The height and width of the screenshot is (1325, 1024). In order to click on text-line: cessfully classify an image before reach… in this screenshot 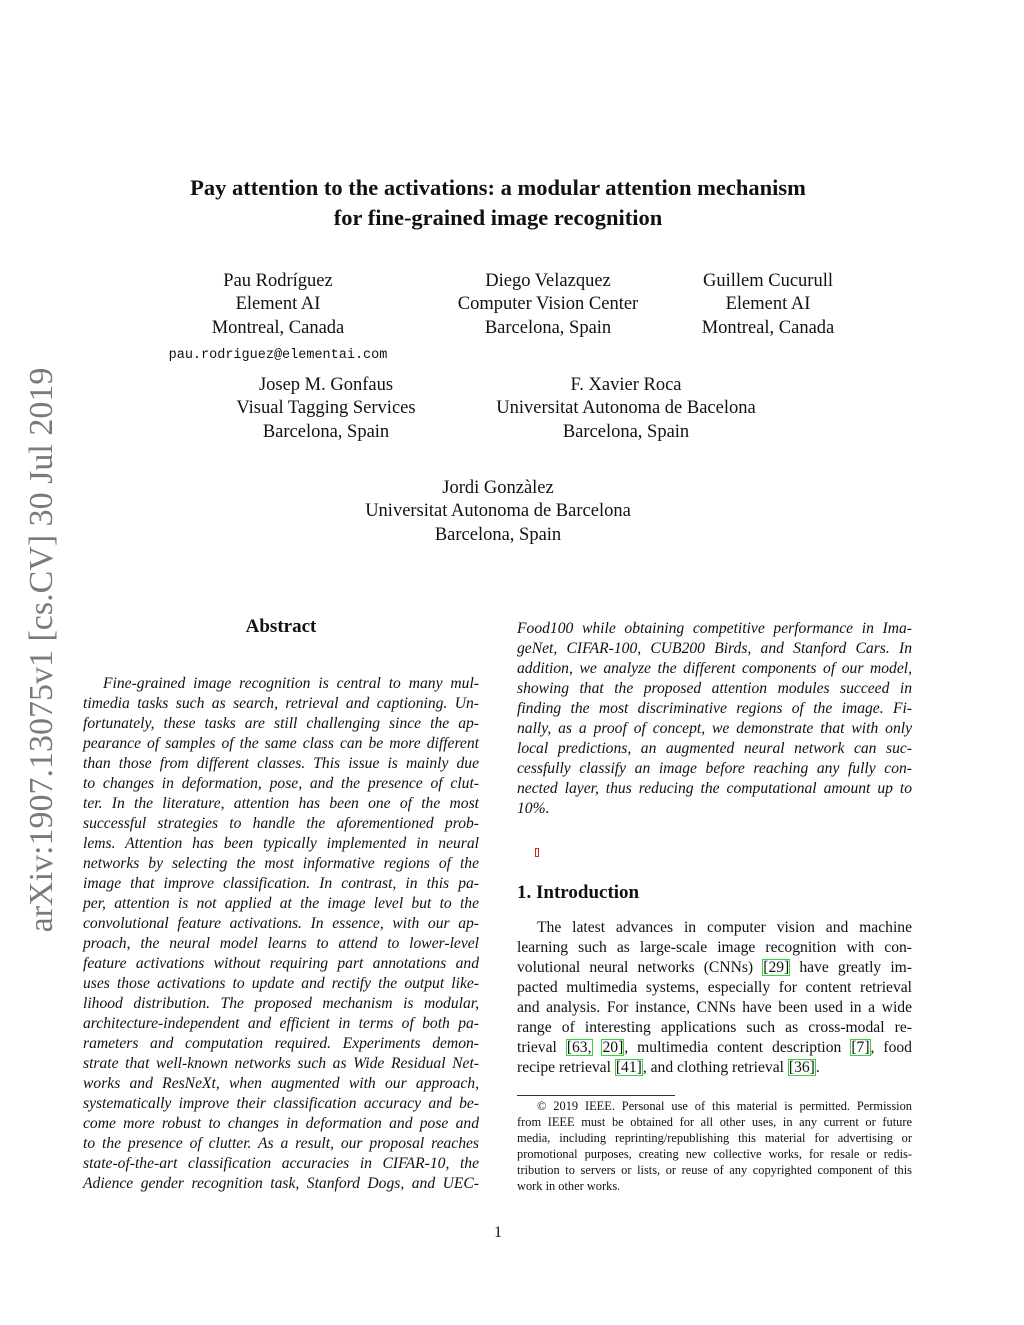, I will do `click(714, 768)`.